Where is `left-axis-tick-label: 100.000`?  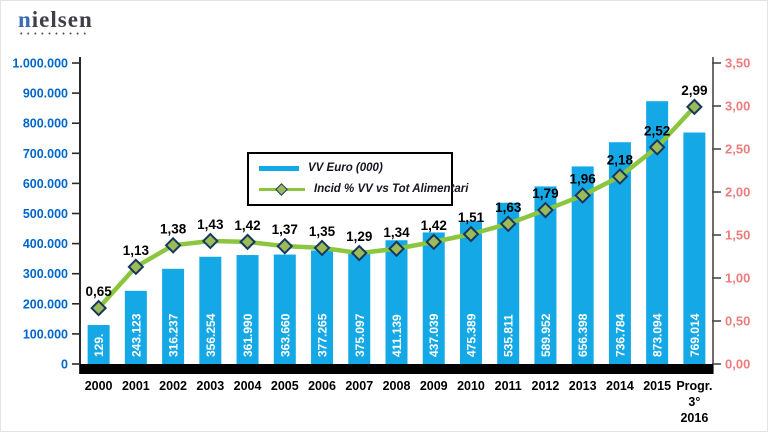
left-axis-tick-label: 100.000 is located at coordinates (45, 334).